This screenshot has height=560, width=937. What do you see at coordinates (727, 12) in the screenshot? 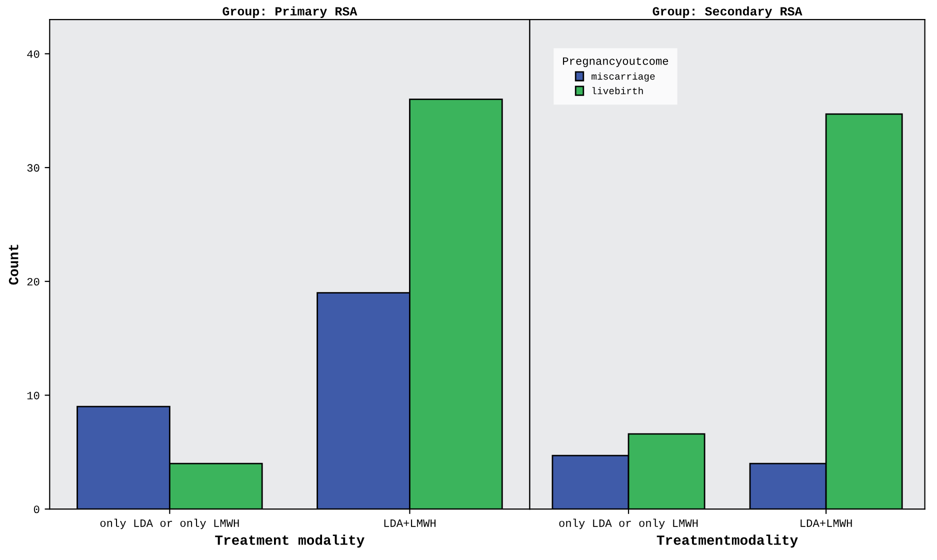
I see `chart-title: Group: Secondary RSA` at bounding box center [727, 12].